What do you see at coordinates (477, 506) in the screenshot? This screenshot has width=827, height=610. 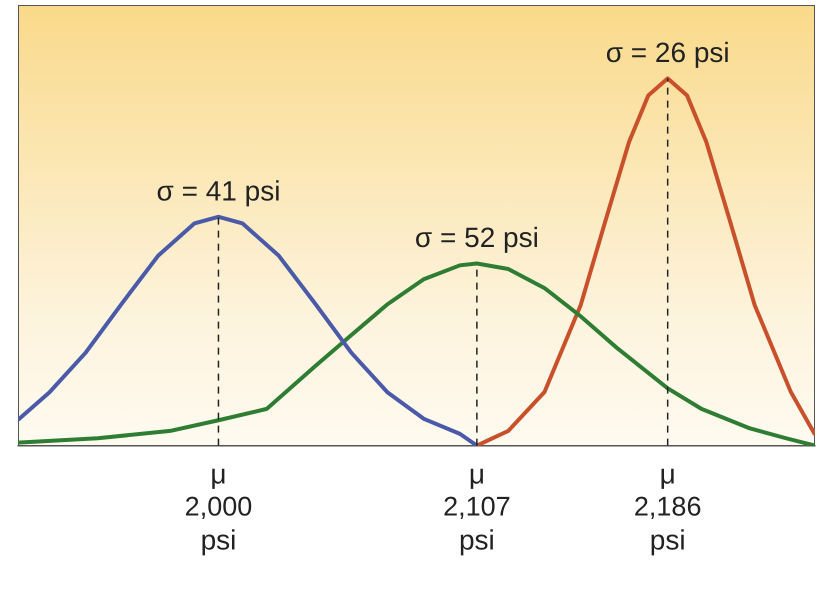 I see `x-tick-label: 2,107` at bounding box center [477, 506].